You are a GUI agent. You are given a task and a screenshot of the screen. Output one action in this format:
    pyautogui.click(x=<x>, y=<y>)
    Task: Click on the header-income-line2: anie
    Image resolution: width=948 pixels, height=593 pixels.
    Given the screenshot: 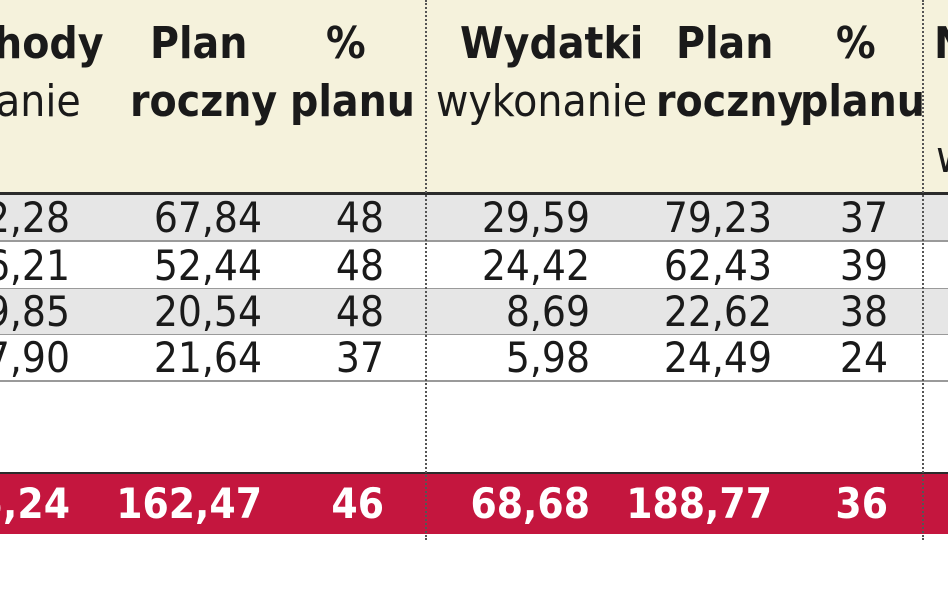 What is the action you would take?
    pyautogui.click(x=40, y=101)
    